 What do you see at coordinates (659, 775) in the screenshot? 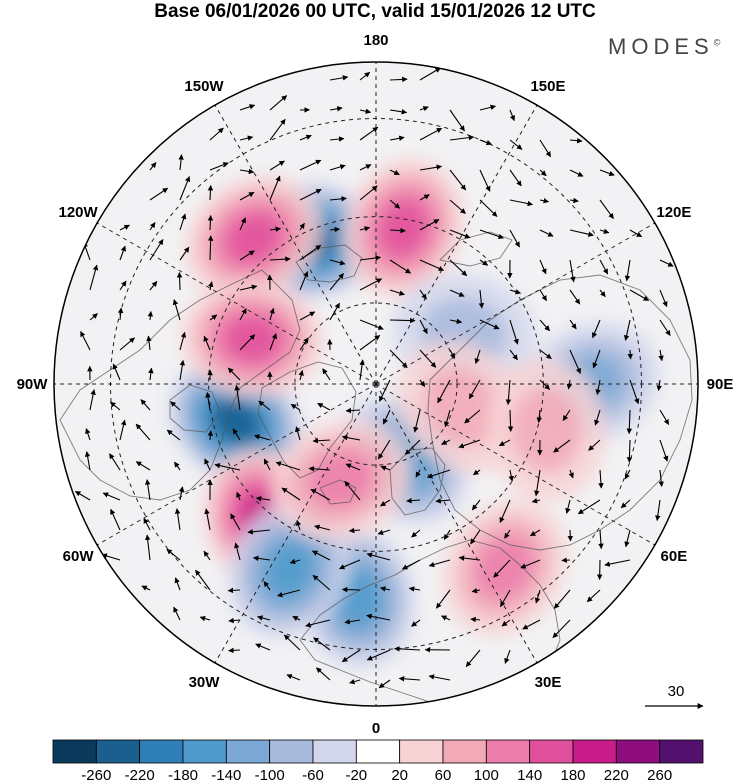
I see `colorbar-tick-label: 260` at bounding box center [659, 775].